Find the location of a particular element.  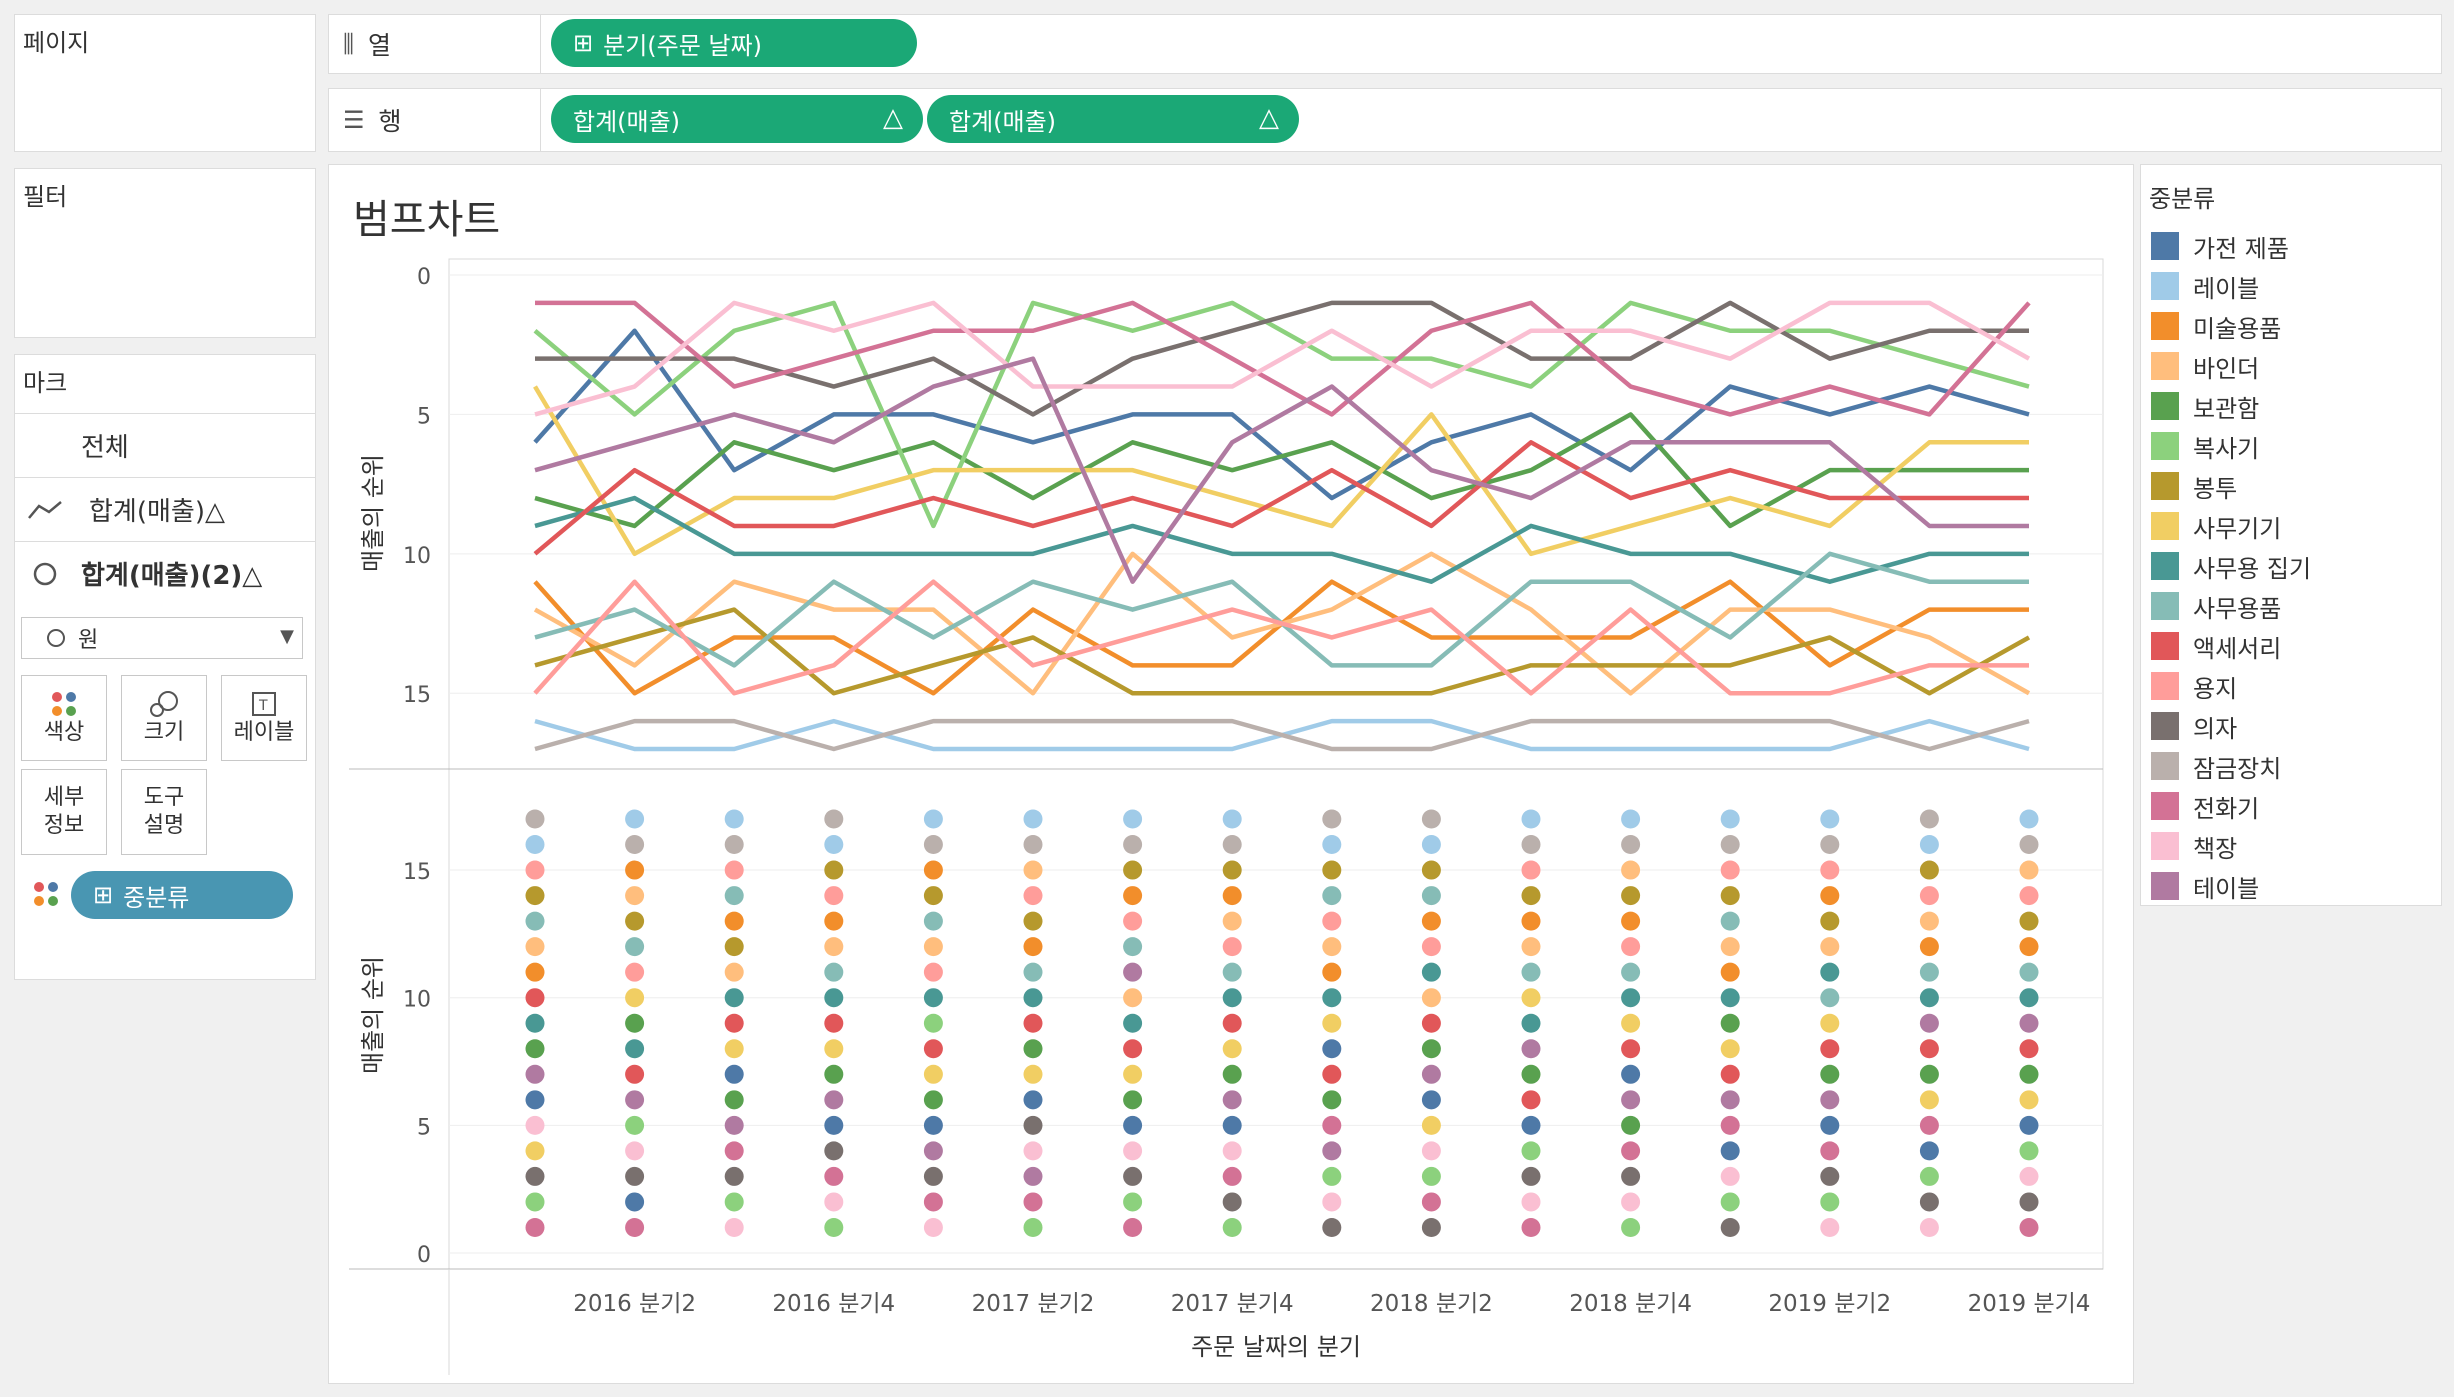

legend-item: 보관함 is located at coordinates (2205, 406).